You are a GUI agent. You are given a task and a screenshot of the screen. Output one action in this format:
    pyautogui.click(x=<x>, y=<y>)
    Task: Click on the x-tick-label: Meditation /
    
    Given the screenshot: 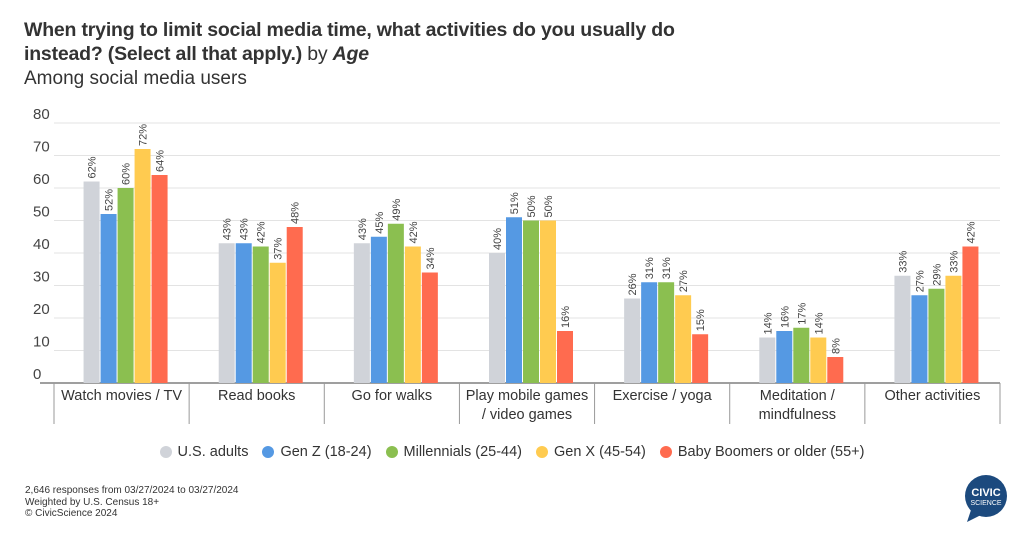 What is the action you would take?
    pyautogui.click(x=798, y=396)
    